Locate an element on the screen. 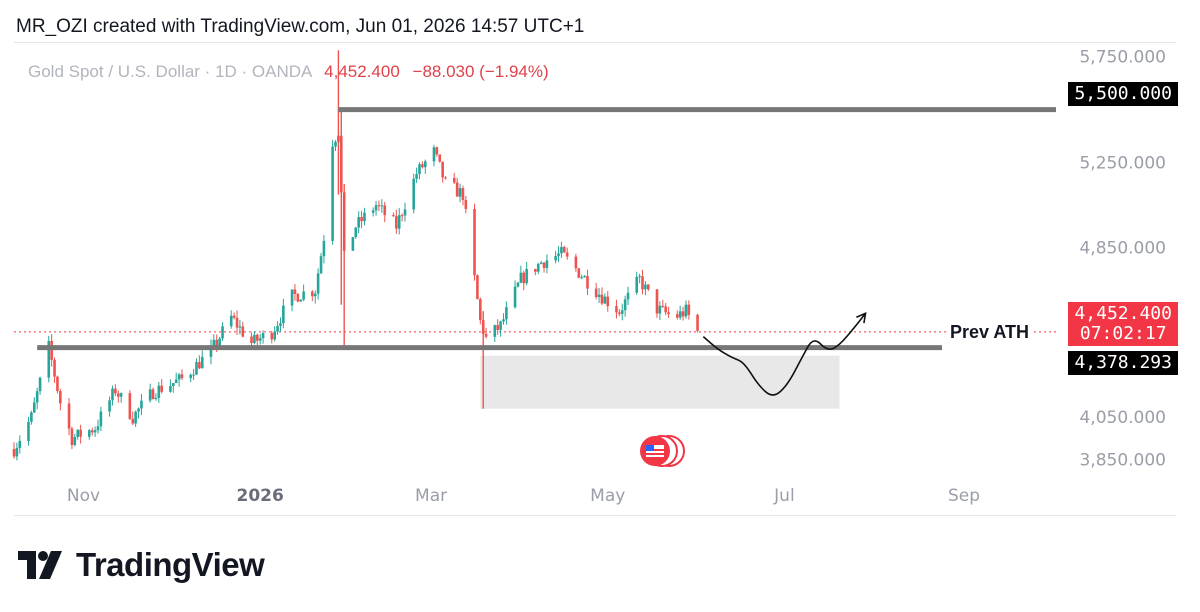  event-flag-icon is located at coordinates (662, 451).